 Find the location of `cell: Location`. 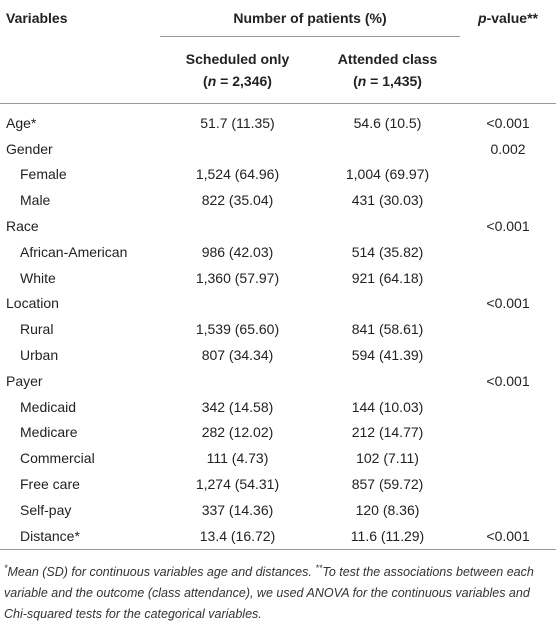

cell: Location is located at coordinates (32, 303).